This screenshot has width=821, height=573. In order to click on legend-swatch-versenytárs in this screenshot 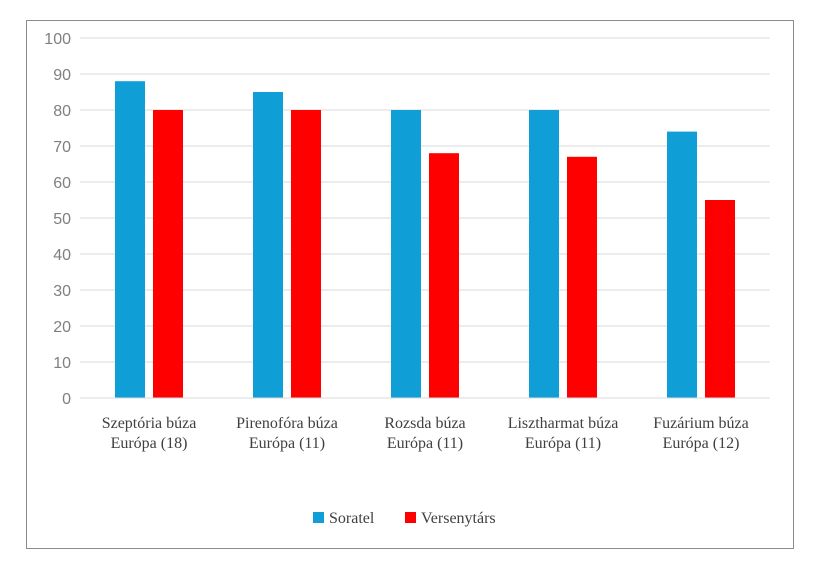, I will do `click(410, 517)`.